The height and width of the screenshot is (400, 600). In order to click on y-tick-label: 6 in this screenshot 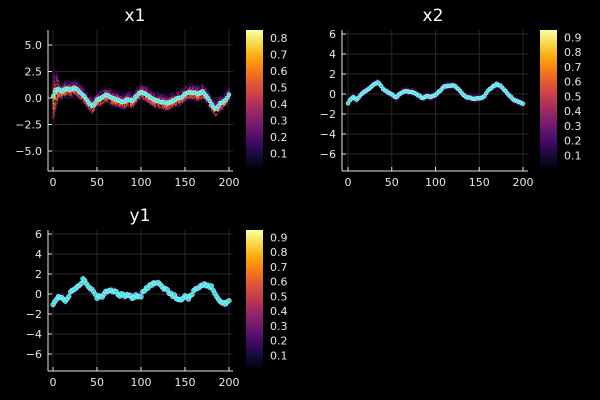, I will do `click(332, 34)`.